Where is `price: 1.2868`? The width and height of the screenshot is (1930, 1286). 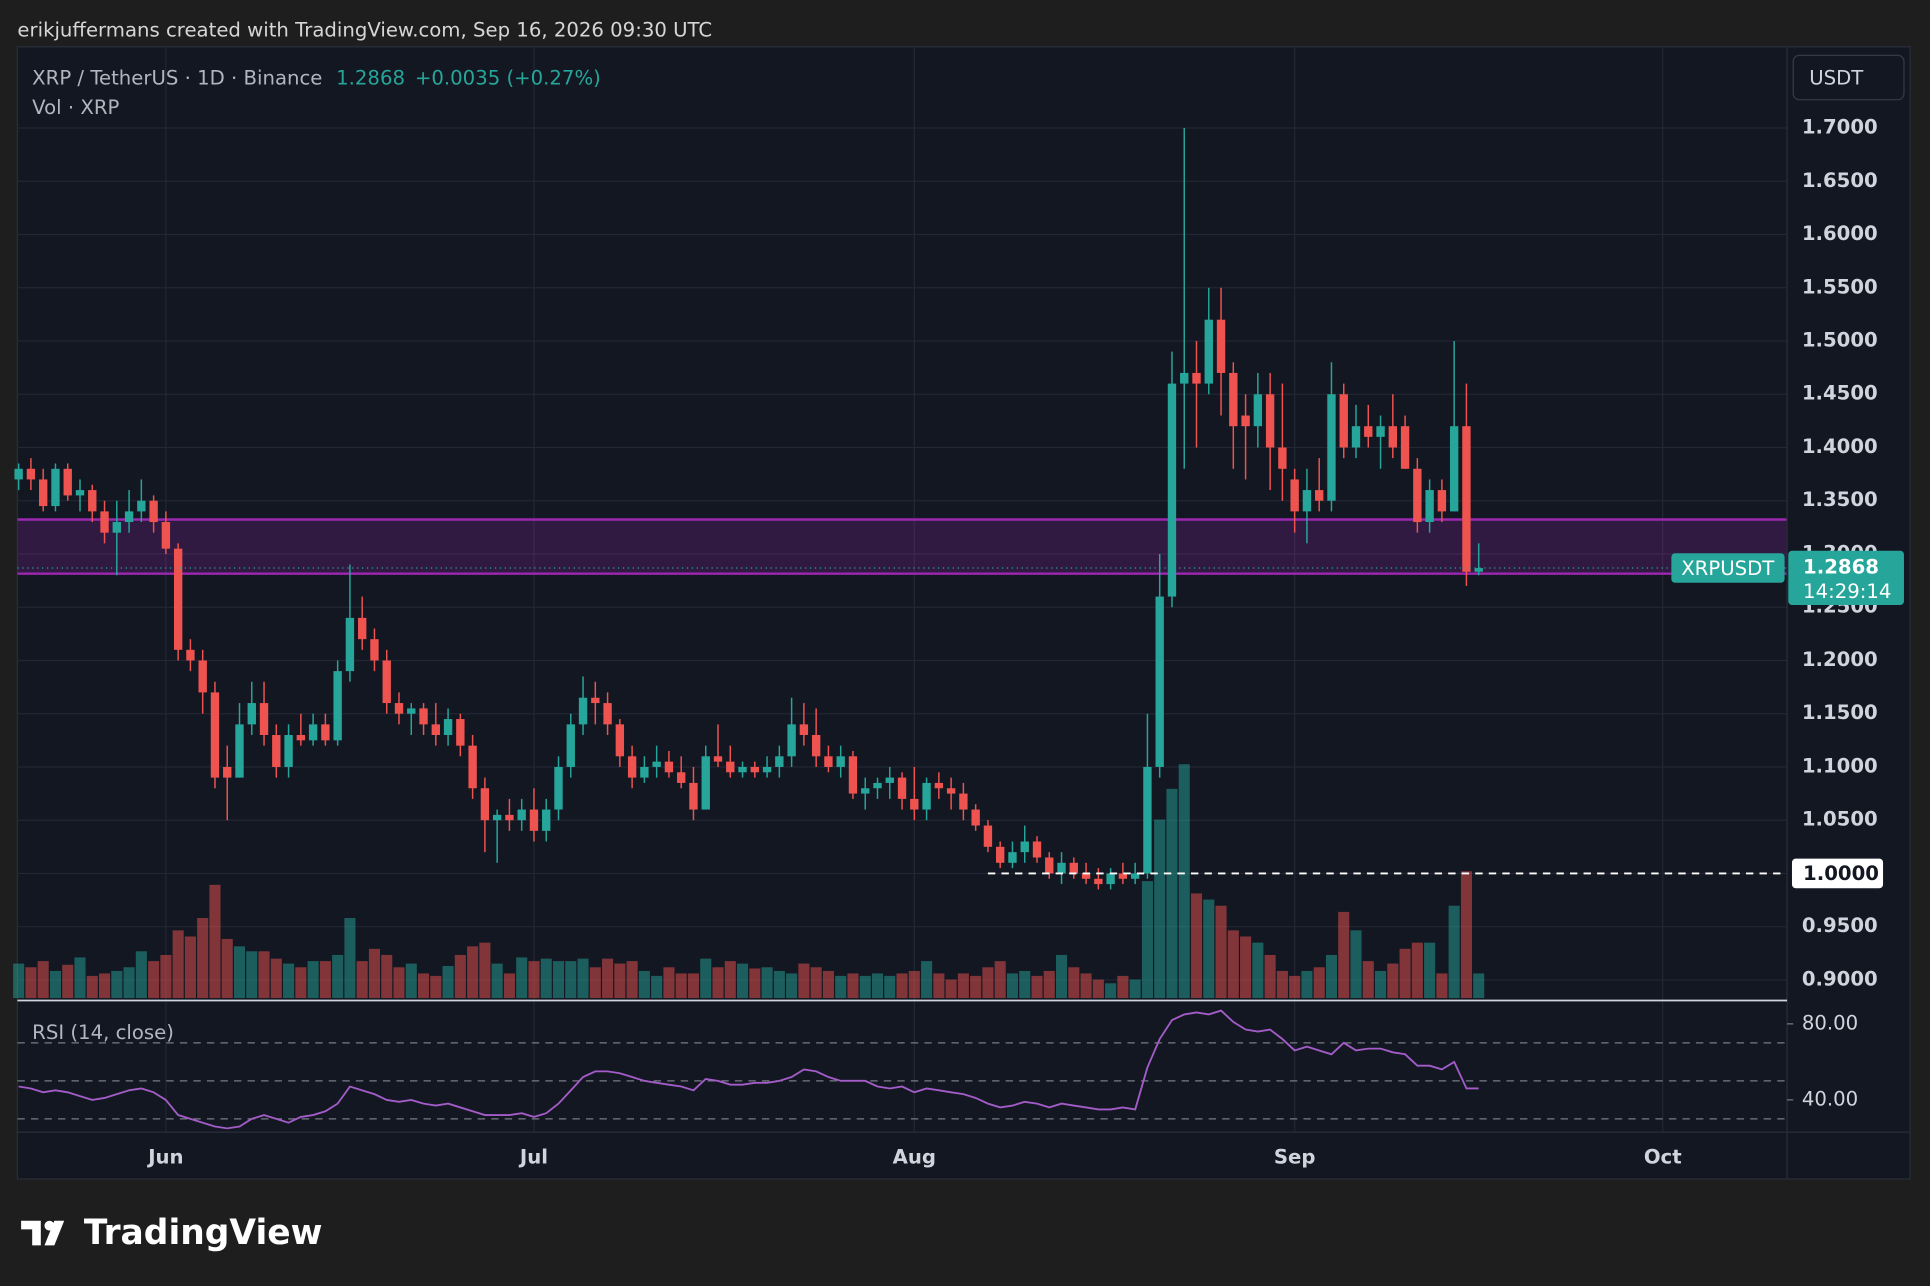 price: 1.2868 is located at coordinates (370, 77).